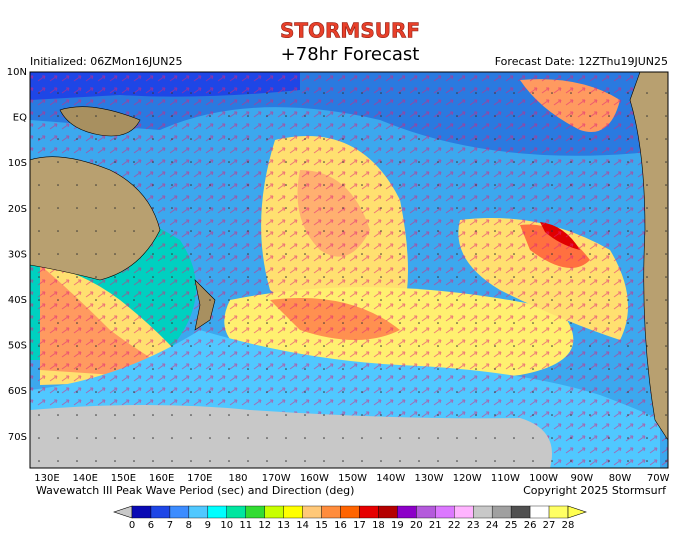  What do you see at coordinates (350, 54) in the screenshot?
I see `title: +78hr Forecast` at bounding box center [350, 54].